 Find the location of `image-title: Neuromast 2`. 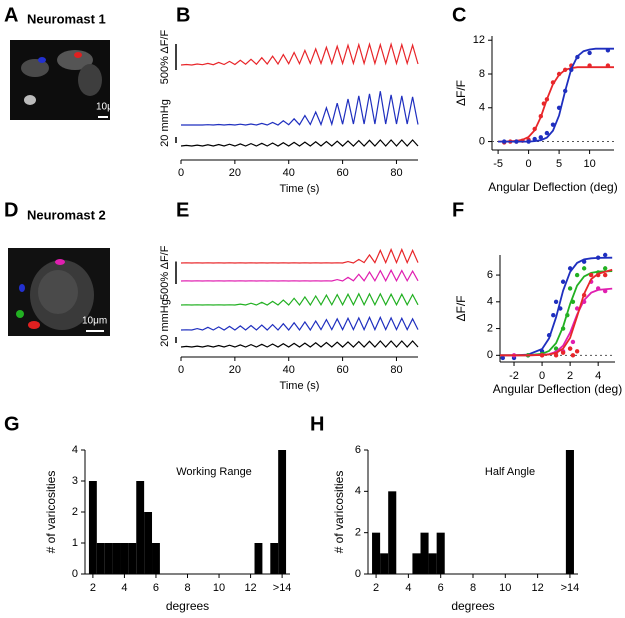

image-title: Neuromast 2 is located at coordinates (66, 214).